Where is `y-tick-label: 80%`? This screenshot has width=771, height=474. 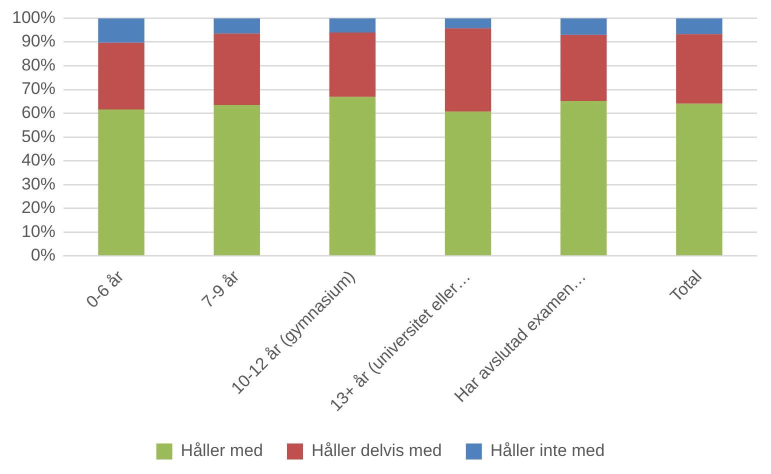
y-tick-label: 80% is located at coordinates (38, 64).